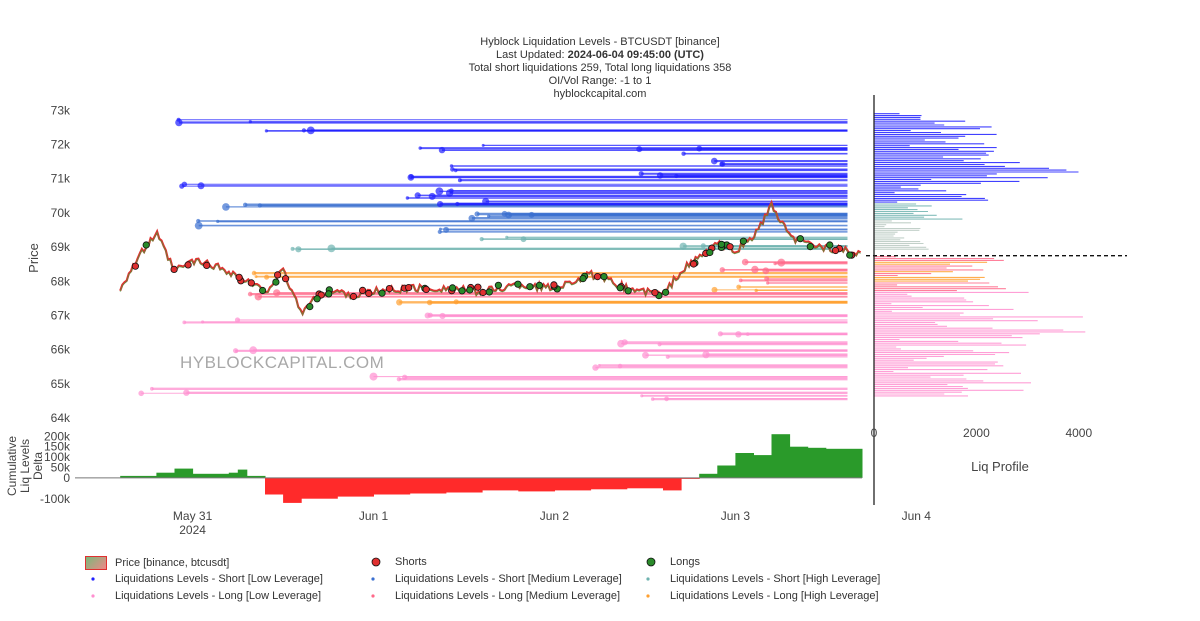 The image size is (1200, 621). I want to click on delta-tick-label: 200k, so click(57, 436).